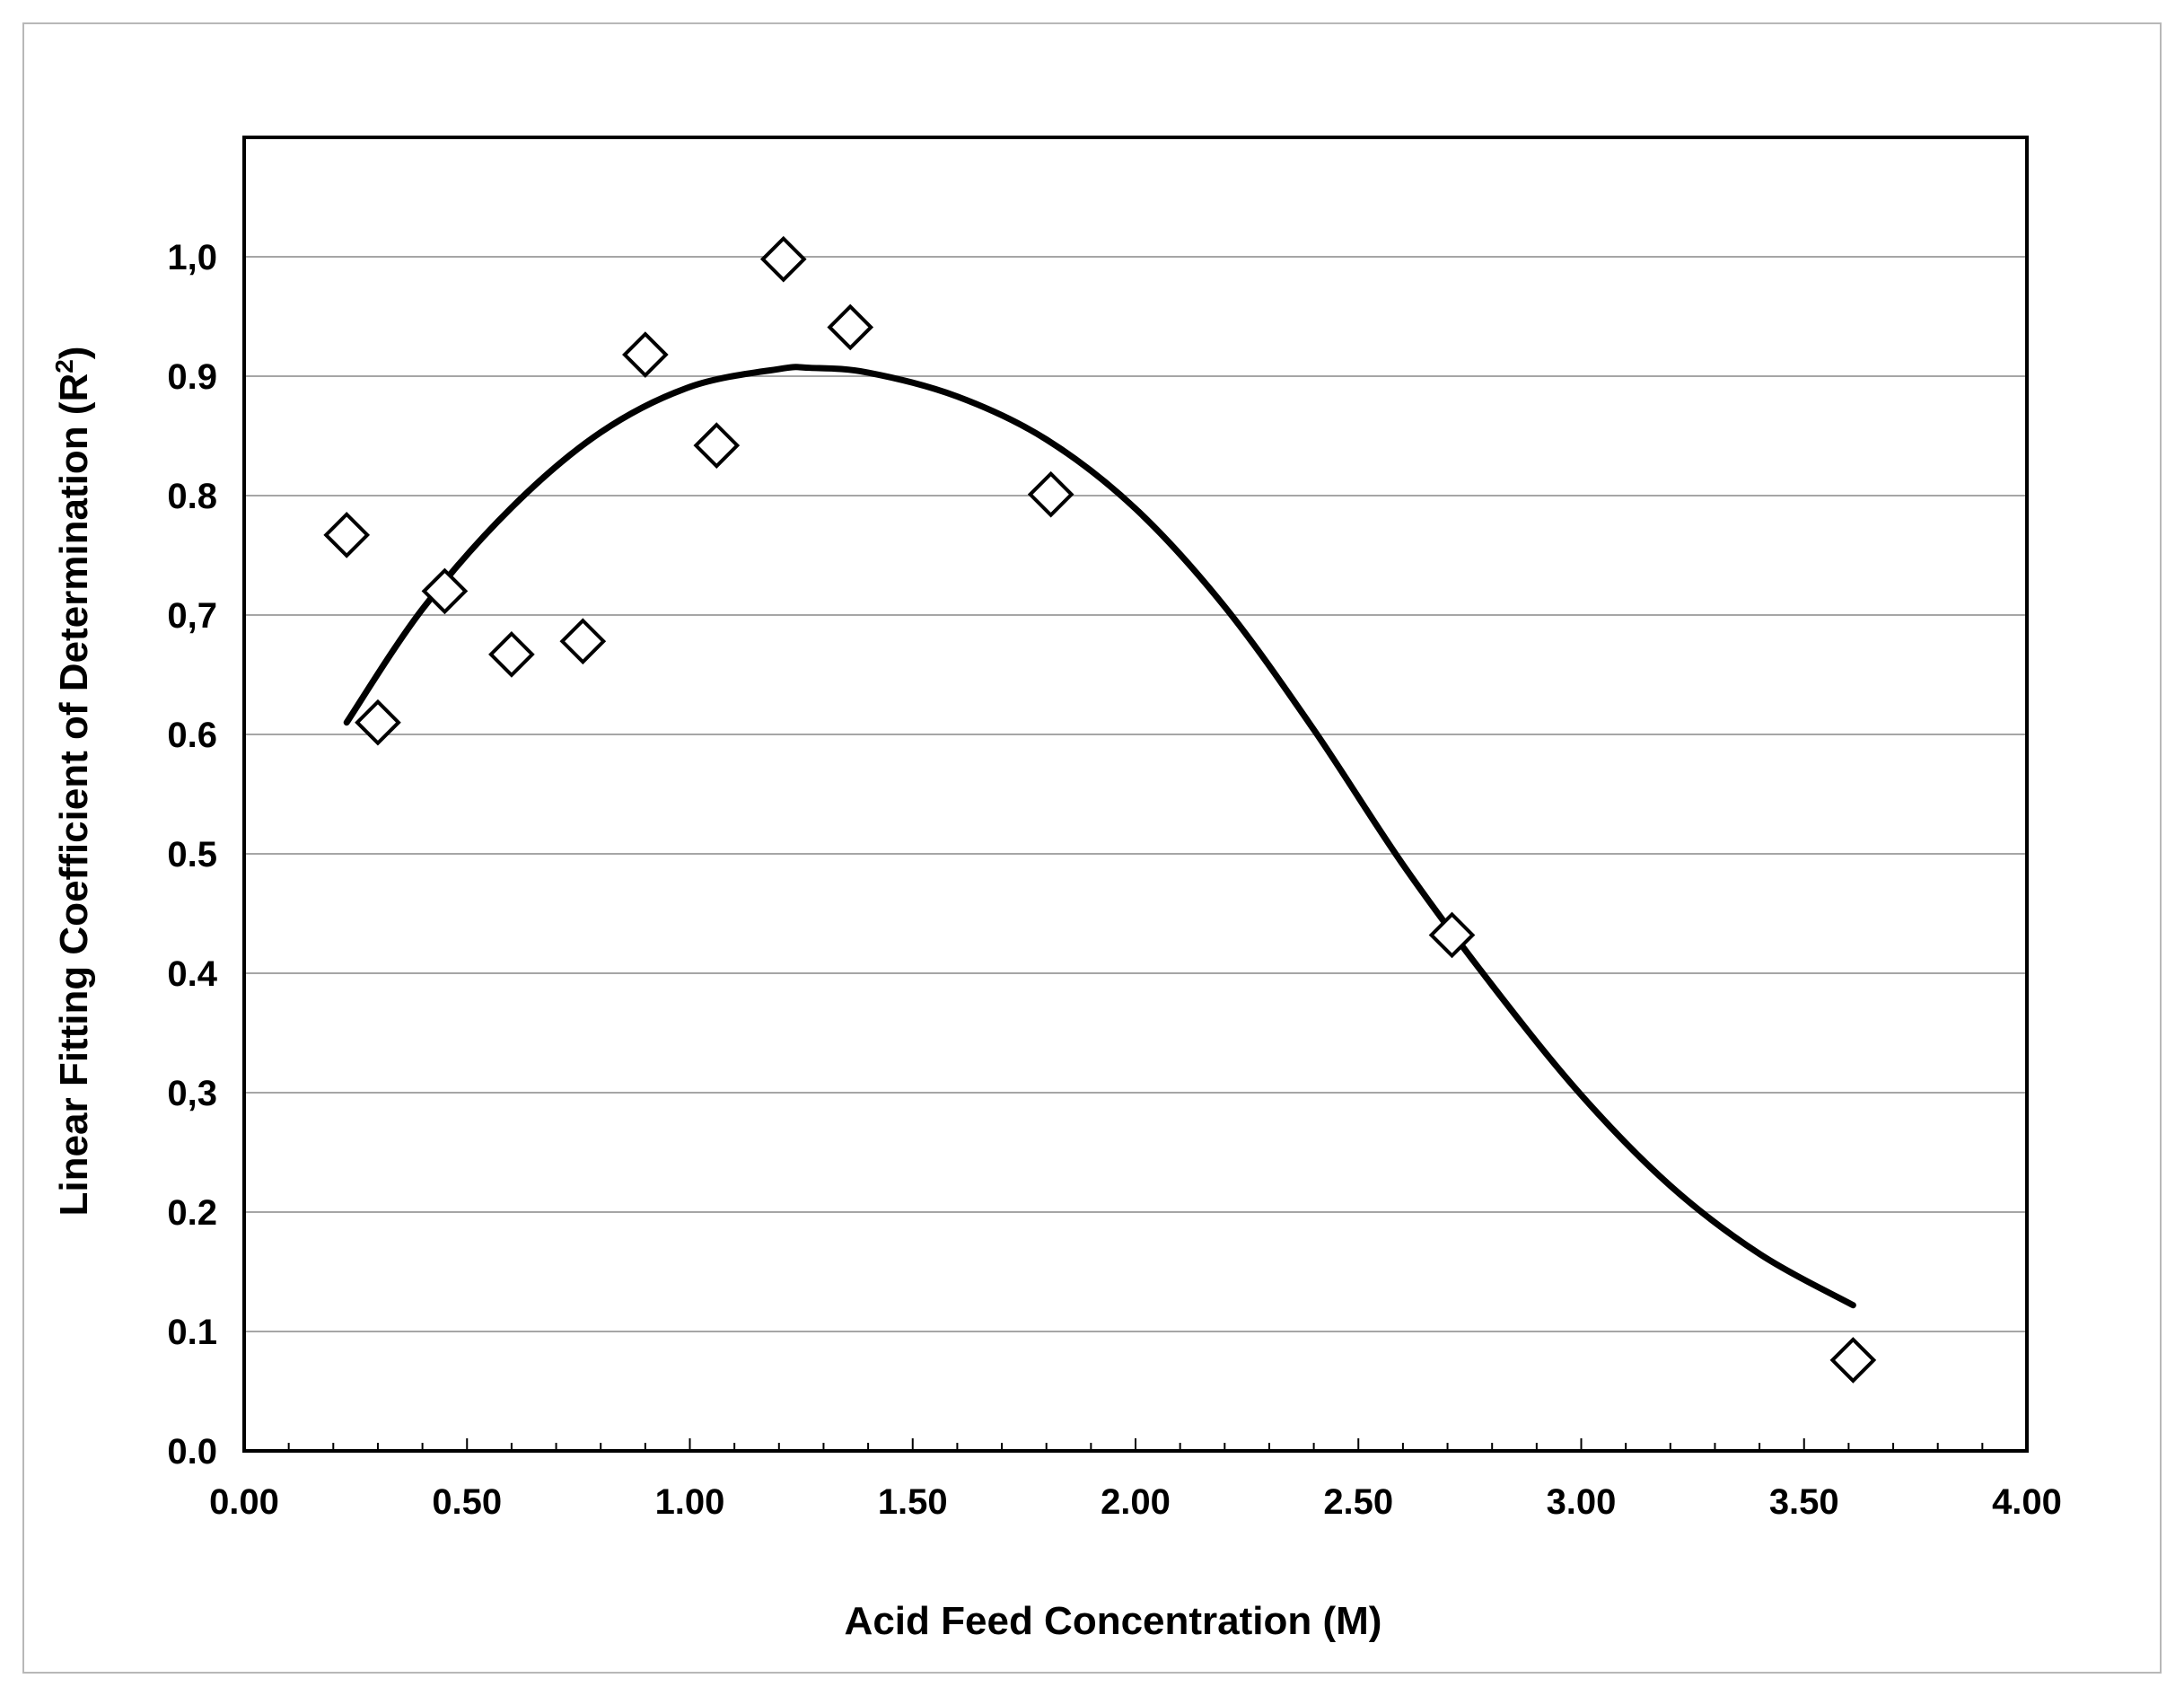 The image size is (2184, 1696). What do you see at coordinates (1136, 1444) in the screenshot?
I see `x-minor-ticks` at bounding box center [1136, 1444].